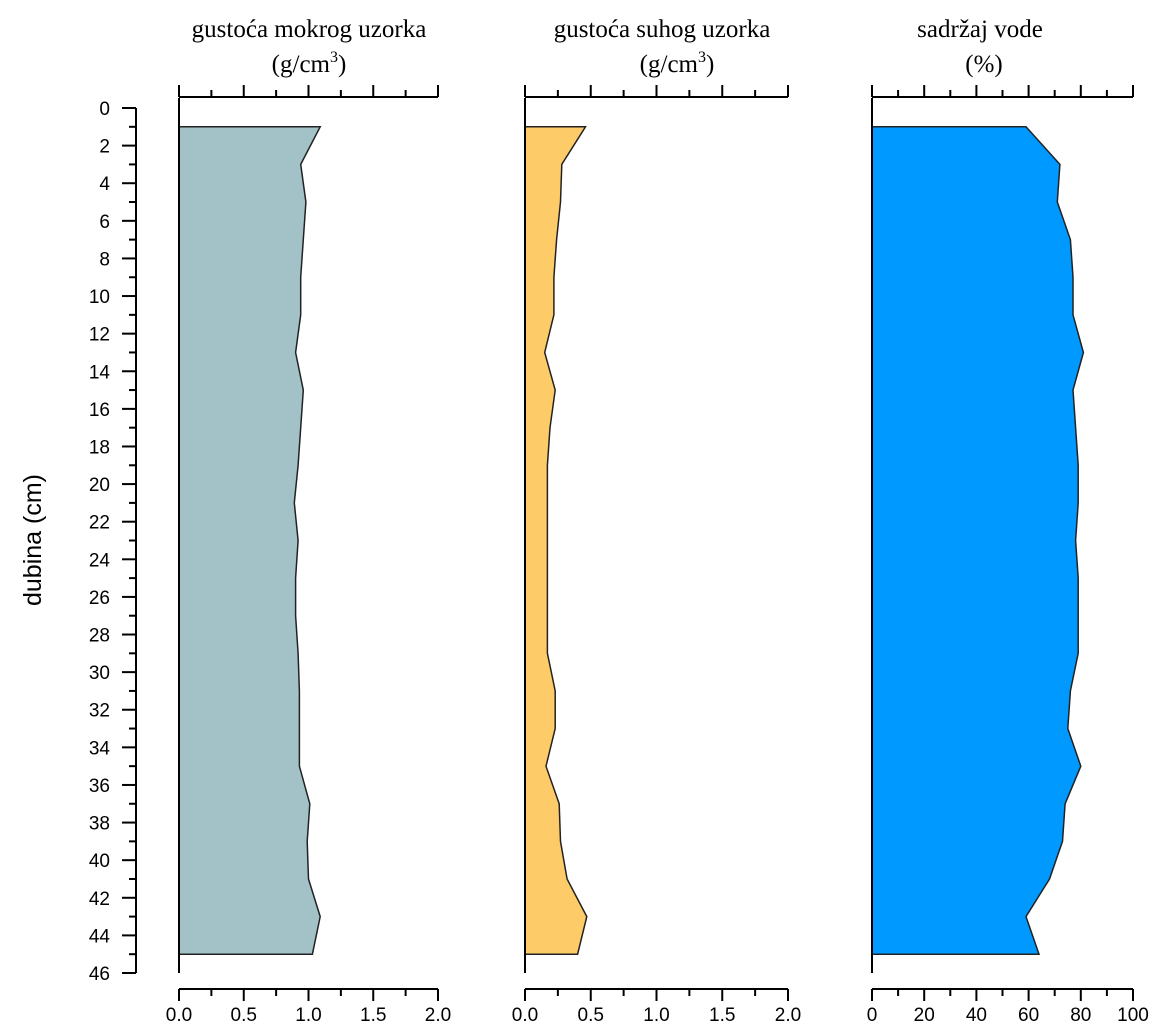  Describe the element at coordinates (33, 540) in the screenshot. I see `y-axis-label: dubina (cm)` at that location.